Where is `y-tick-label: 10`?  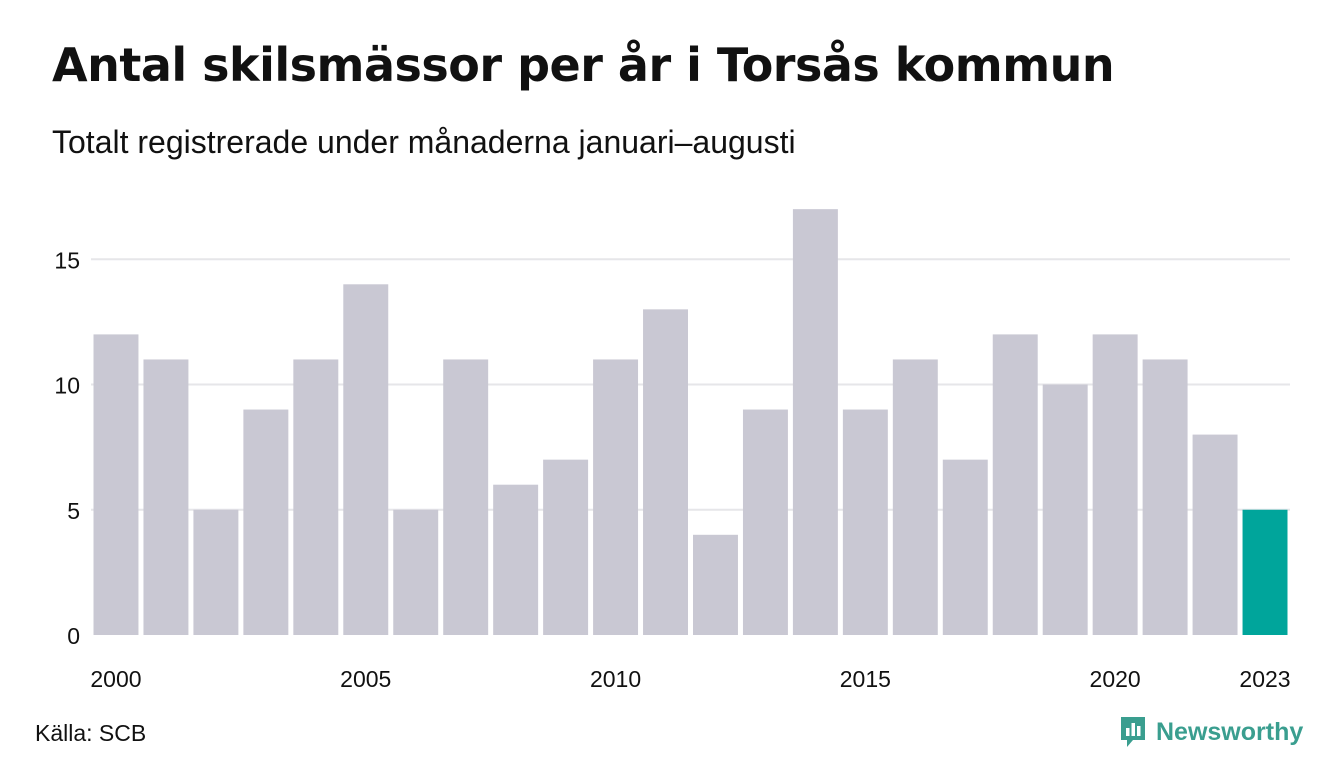
y-tick-label: 10 is located at coordinates (67, 386).